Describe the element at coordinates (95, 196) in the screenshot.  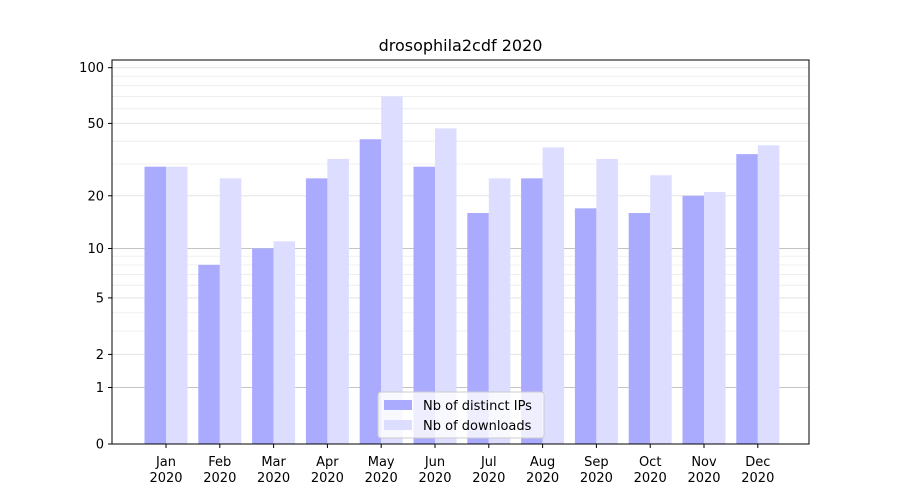
I see `y-tick-label: 20` at that location.